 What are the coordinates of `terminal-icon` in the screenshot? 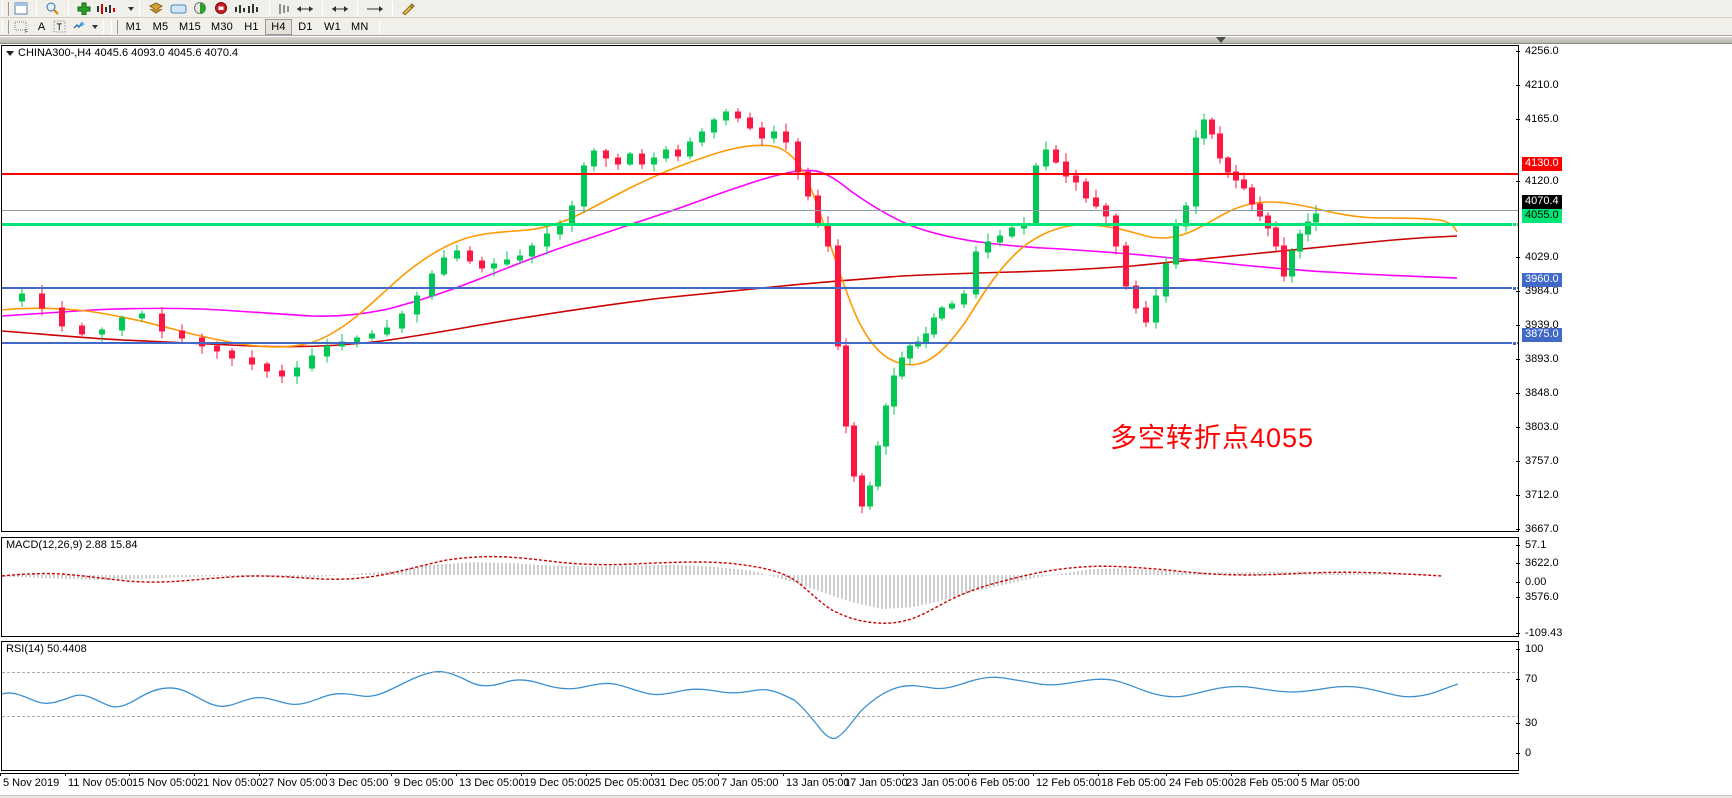 It's located at (178, 9).